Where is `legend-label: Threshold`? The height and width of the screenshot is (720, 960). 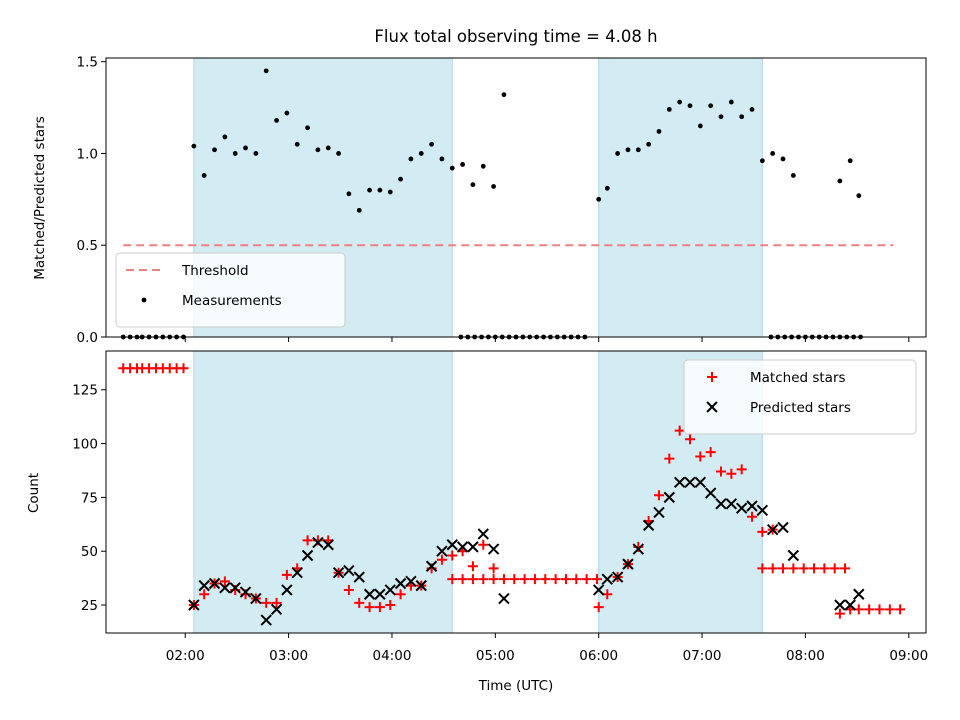
legend-label: Threshold is located at coordinates (215, 271).